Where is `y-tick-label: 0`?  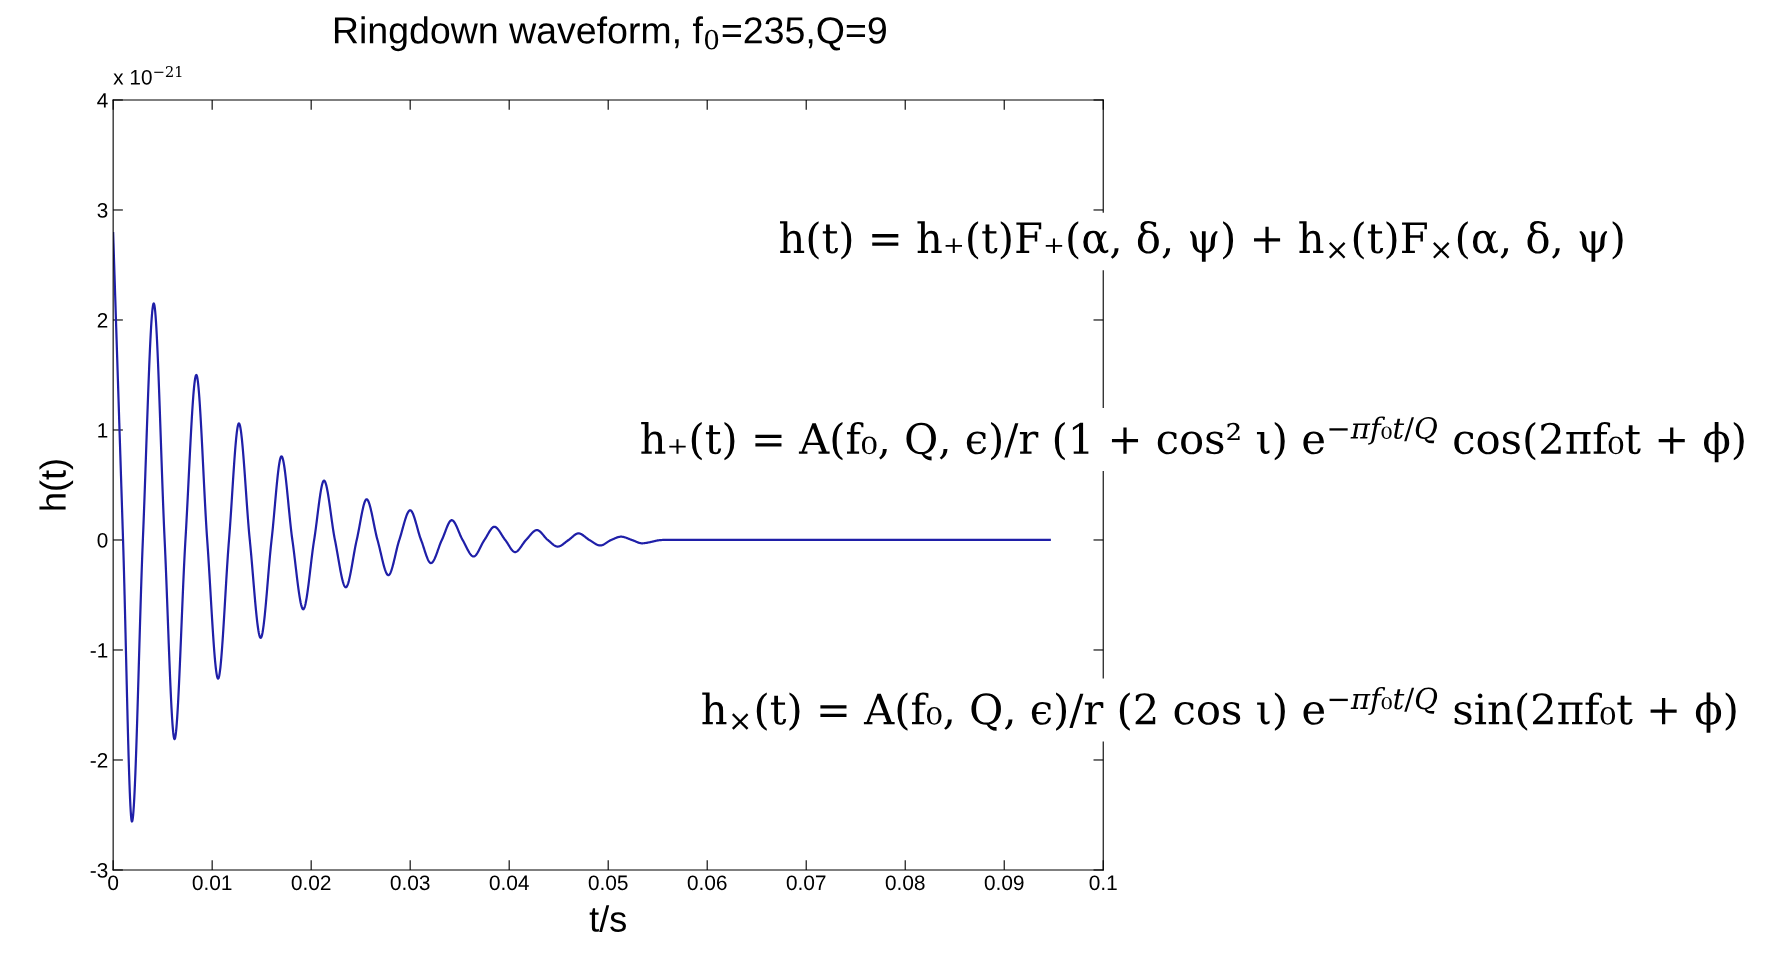 y-tick-label: 0 is located at coordinates (102, 540).